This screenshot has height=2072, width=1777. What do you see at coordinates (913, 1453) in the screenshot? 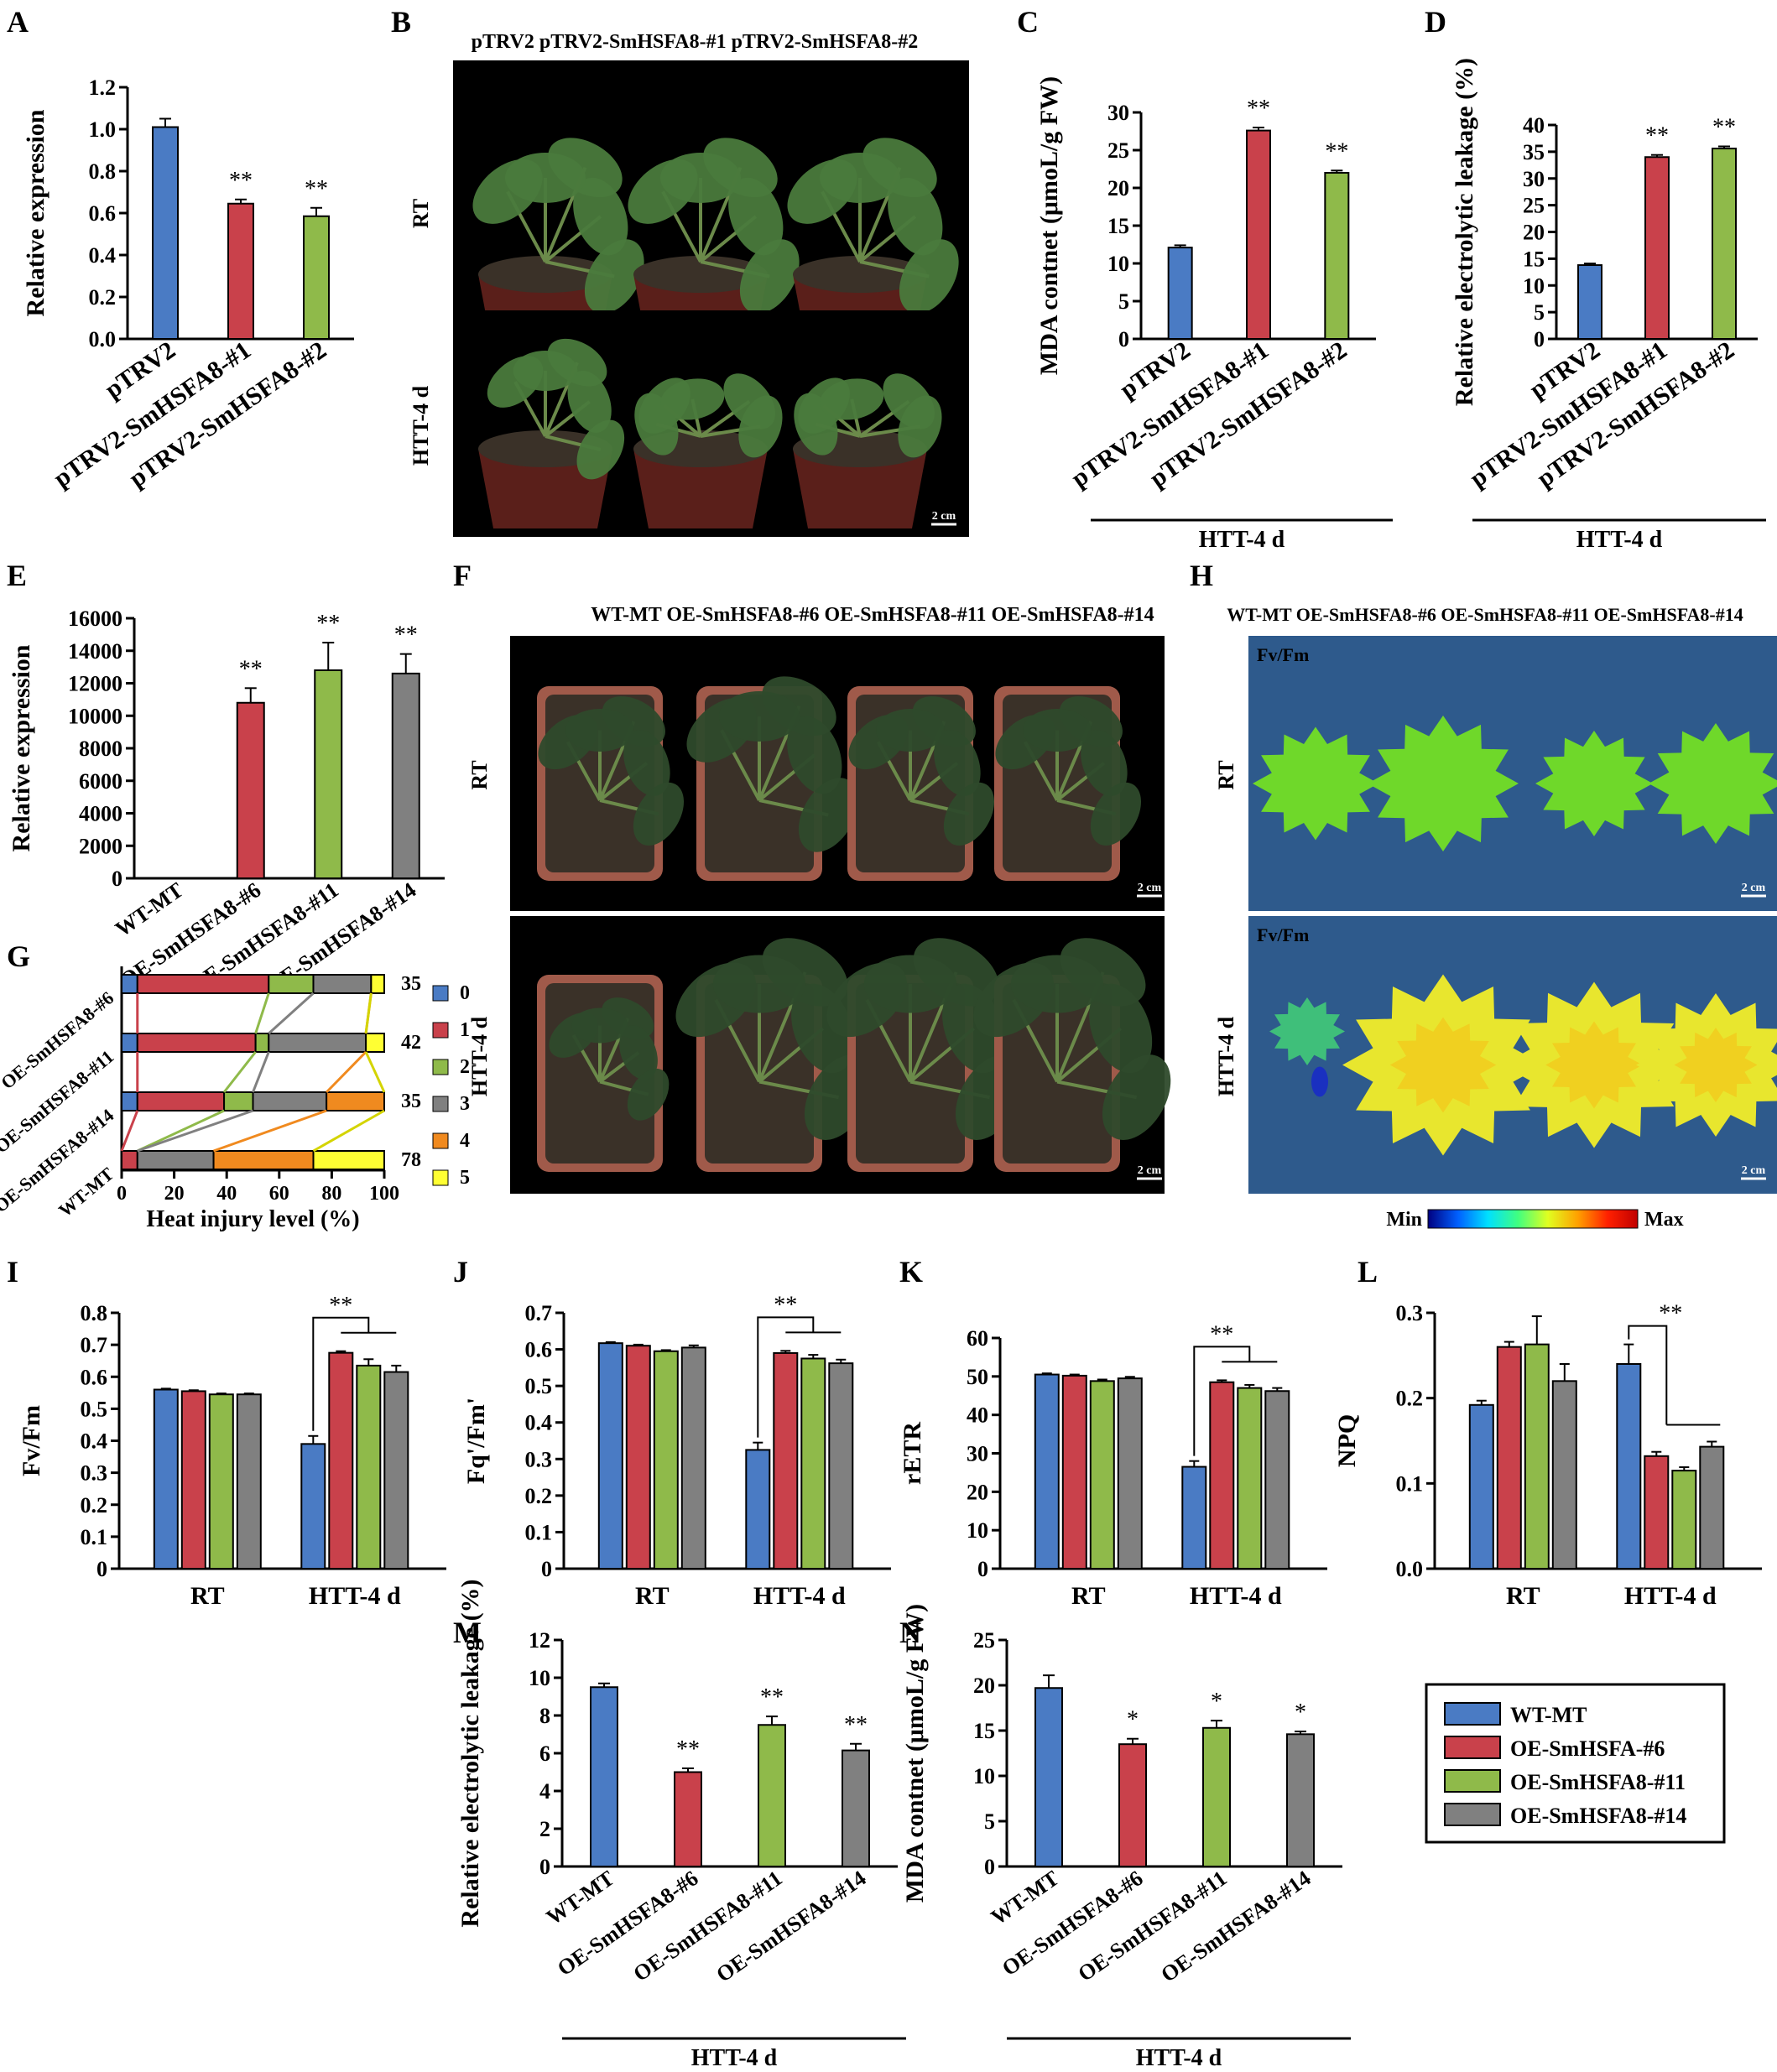
I see `y-axis-label: rETR` at bounding box center [913, 1453].